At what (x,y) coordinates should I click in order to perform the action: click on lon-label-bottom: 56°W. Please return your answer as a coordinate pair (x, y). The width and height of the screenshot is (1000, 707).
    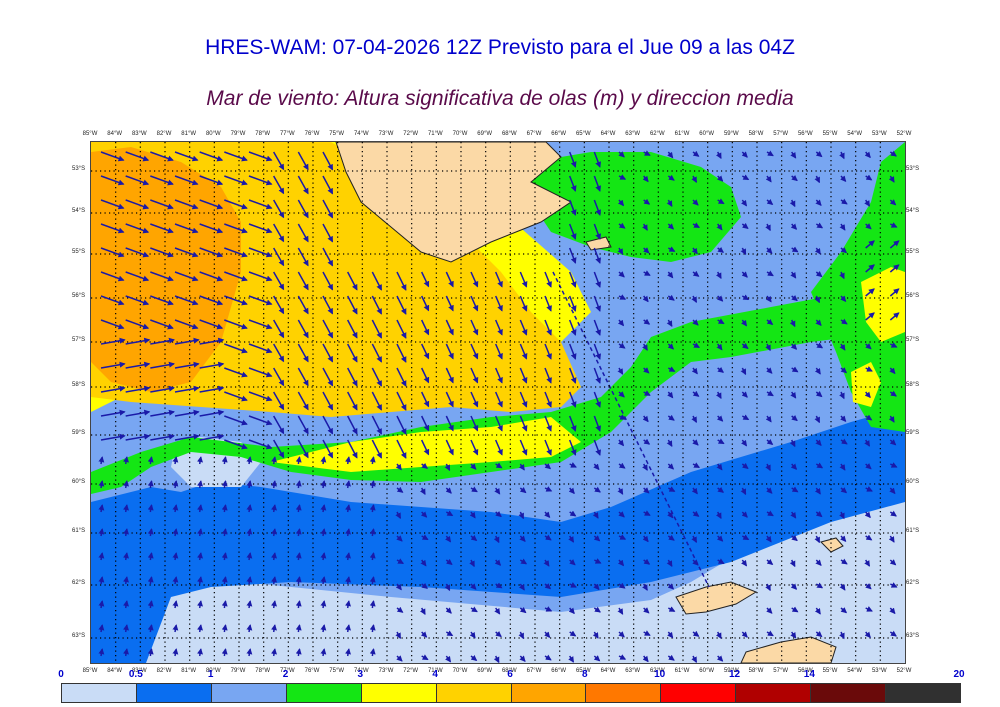
    Looking at the image, I should click on (805, 671).